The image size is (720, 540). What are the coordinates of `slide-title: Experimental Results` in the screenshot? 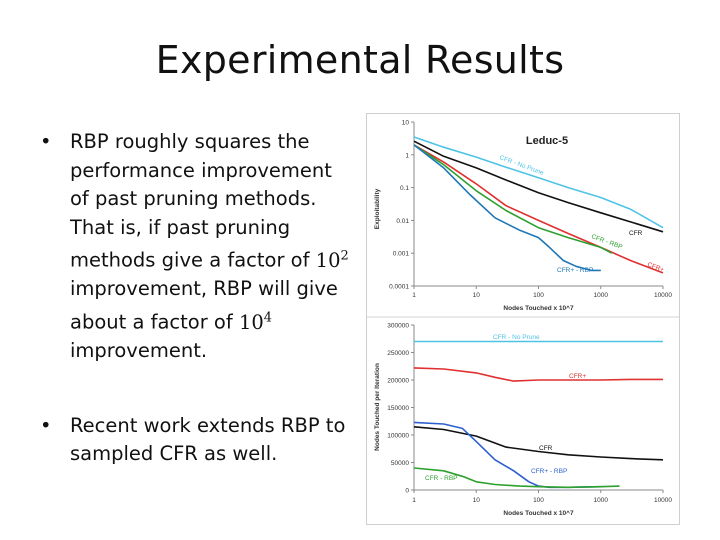 It's located at (360, 60).